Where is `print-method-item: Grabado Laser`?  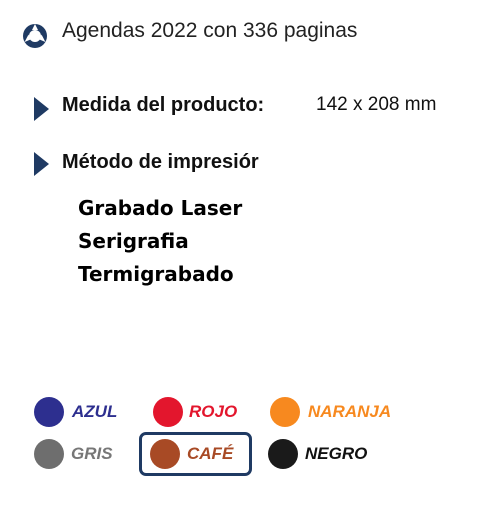 print-method-item: Grabado Laser is located at coordinates (160, 208).